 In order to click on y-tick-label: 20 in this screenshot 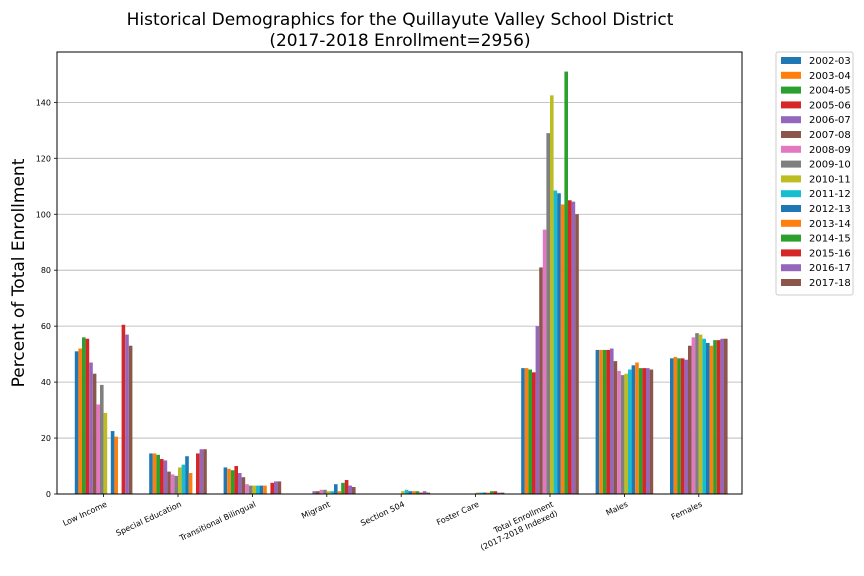, I will do `click(46, 438)`.